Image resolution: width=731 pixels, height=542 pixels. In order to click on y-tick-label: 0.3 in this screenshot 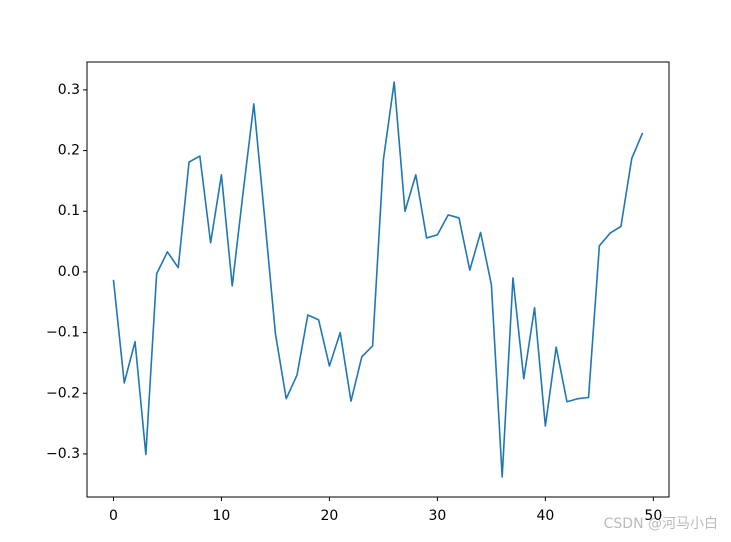, I will do `click(69, 90)`.